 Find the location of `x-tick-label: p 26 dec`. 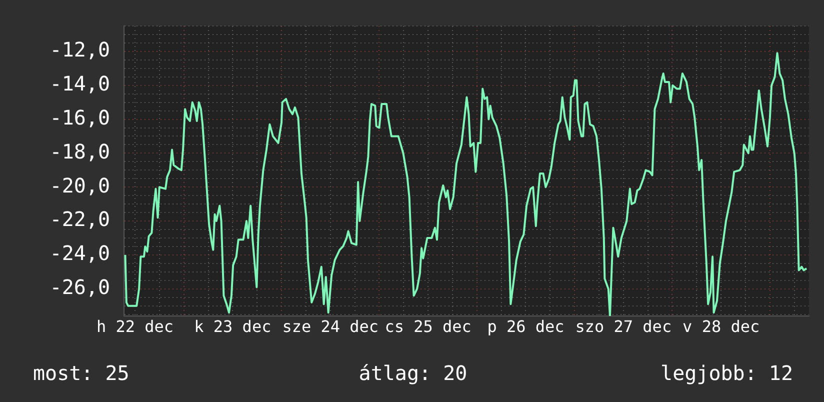

x-tick-label: p 26 dec is located at coordinates (525, 326).